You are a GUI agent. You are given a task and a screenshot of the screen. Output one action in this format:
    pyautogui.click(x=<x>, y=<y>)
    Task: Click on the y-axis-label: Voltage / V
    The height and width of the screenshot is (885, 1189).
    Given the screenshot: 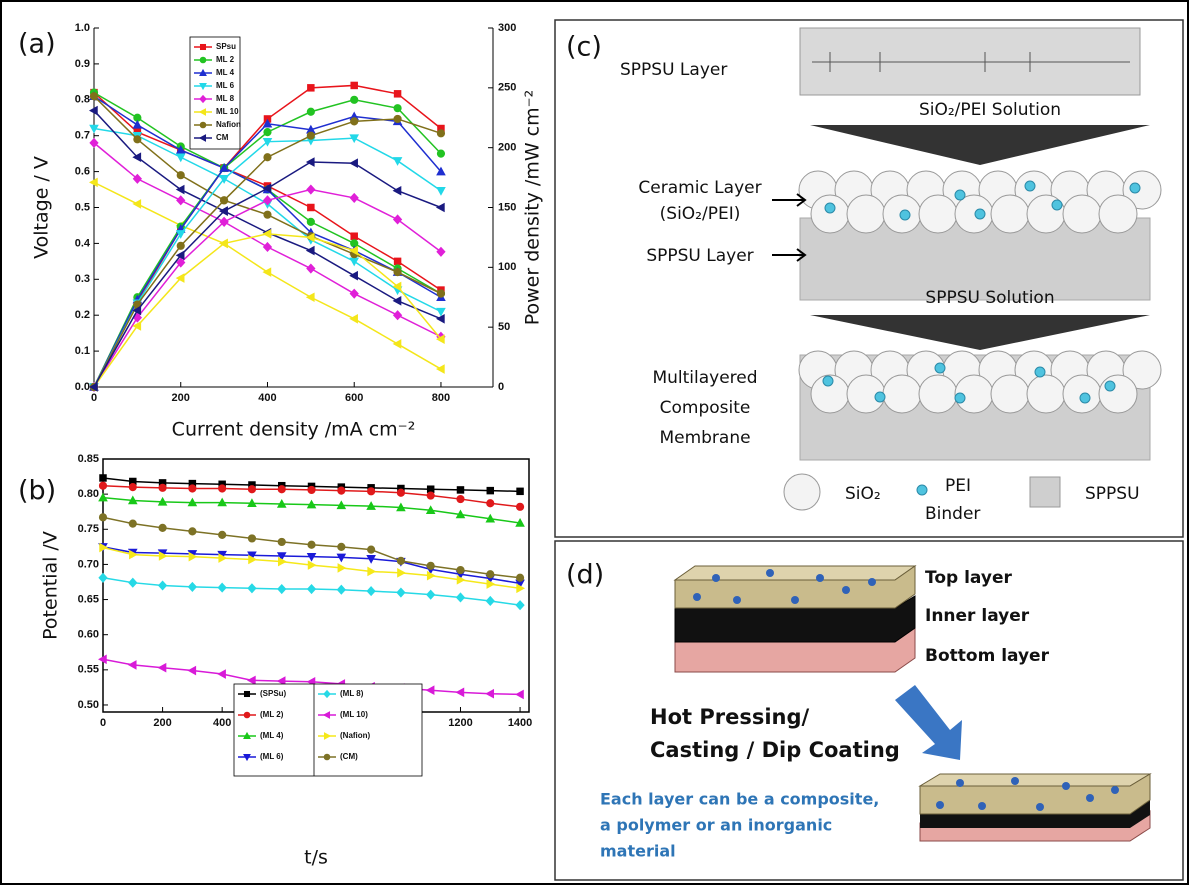 What is the action you would take?
    pyautogui.click(x=42, y=207)
    